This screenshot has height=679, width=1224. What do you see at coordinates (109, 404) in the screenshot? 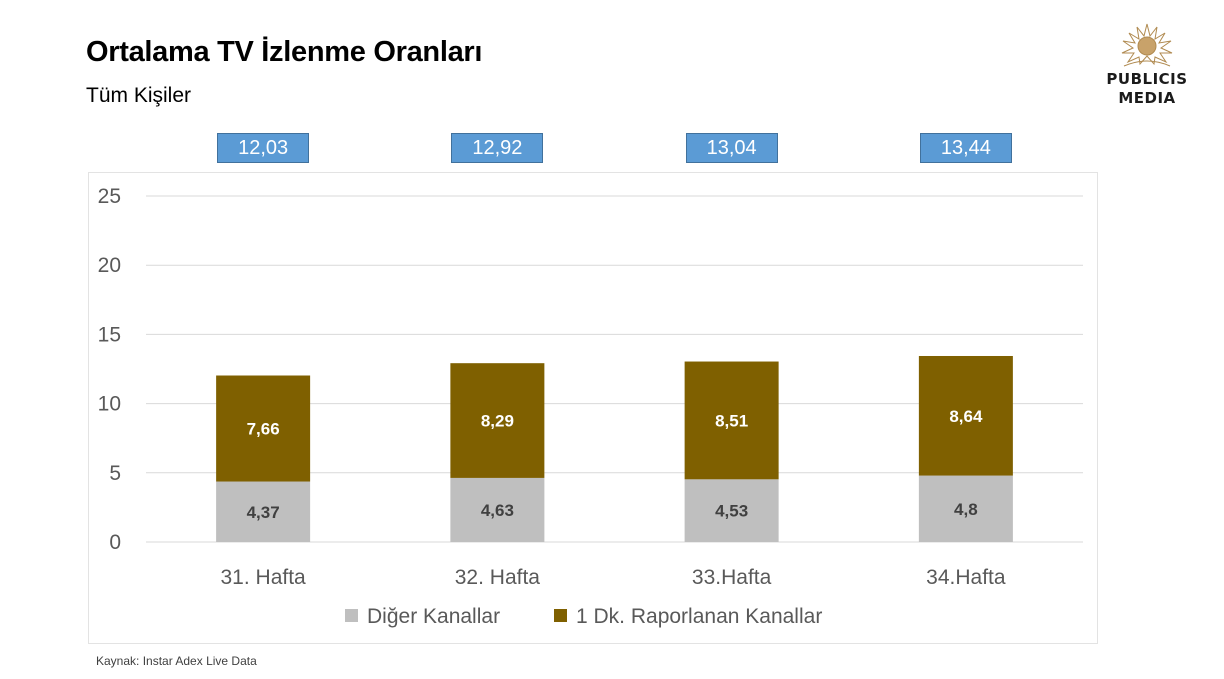
I see `y-tick-label: 10` at bounding box center [109, 404].